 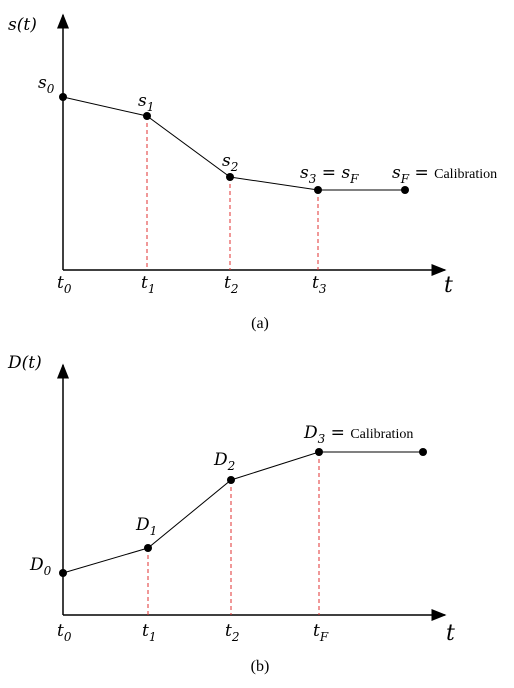 I want to click on x-tick-label: tF, so click(x=321, y=632).